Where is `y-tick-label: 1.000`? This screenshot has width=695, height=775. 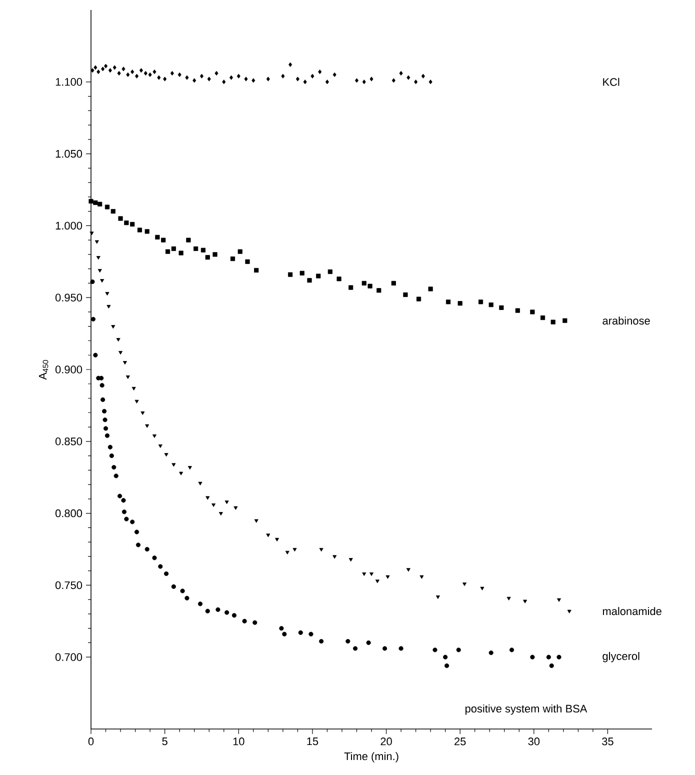
y-tick-label: 1.000 is located at coordinates (69, 226).